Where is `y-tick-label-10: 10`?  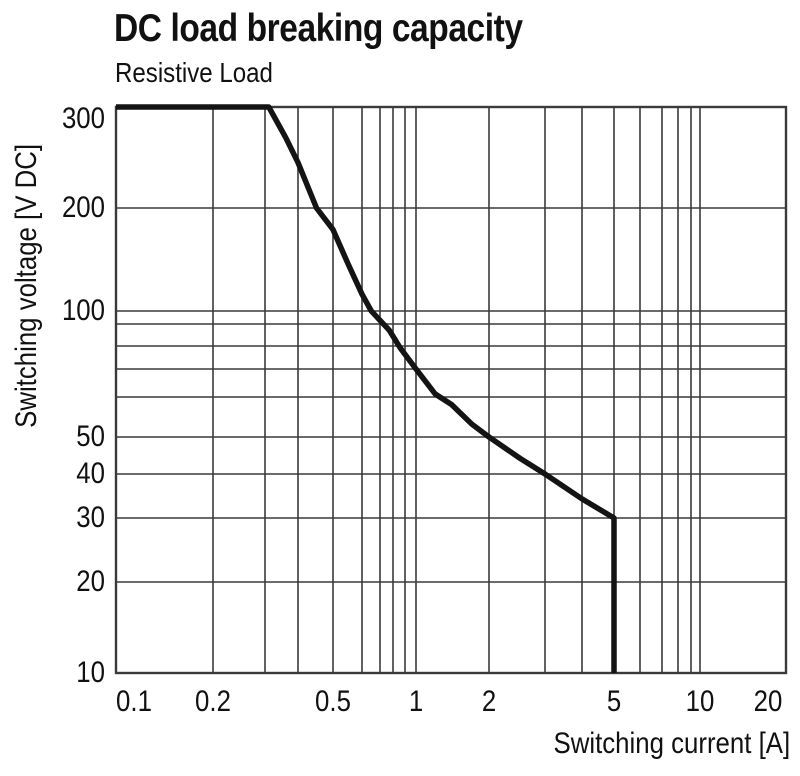 y-tick-label-10: 10 is located at coordinates (90, 672).